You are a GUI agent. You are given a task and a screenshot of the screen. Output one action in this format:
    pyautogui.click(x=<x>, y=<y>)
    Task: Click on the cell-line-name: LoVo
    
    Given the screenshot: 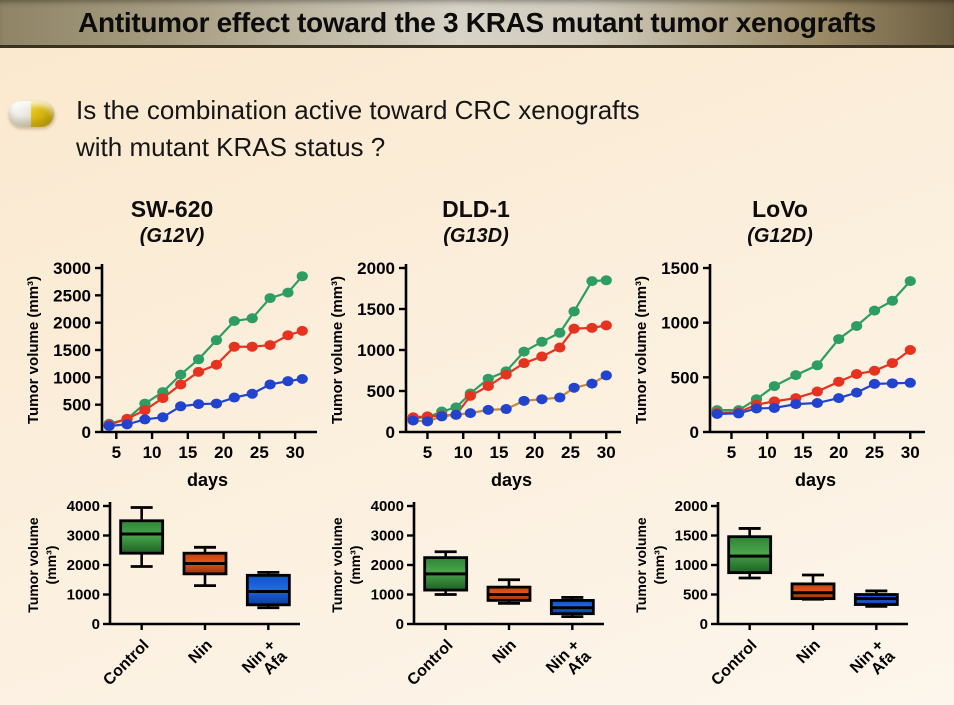 What is the action you would take?
    pyautogui.click(x=780, y=209)
    